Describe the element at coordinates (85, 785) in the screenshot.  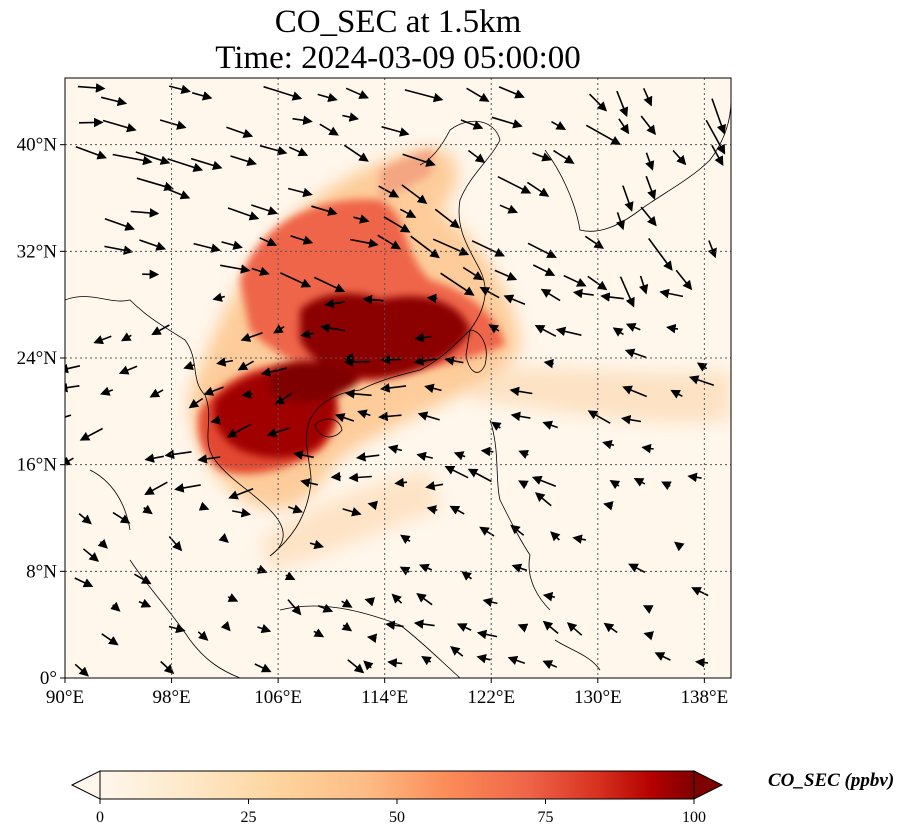
I see `colorbar-extend-low` at that location.